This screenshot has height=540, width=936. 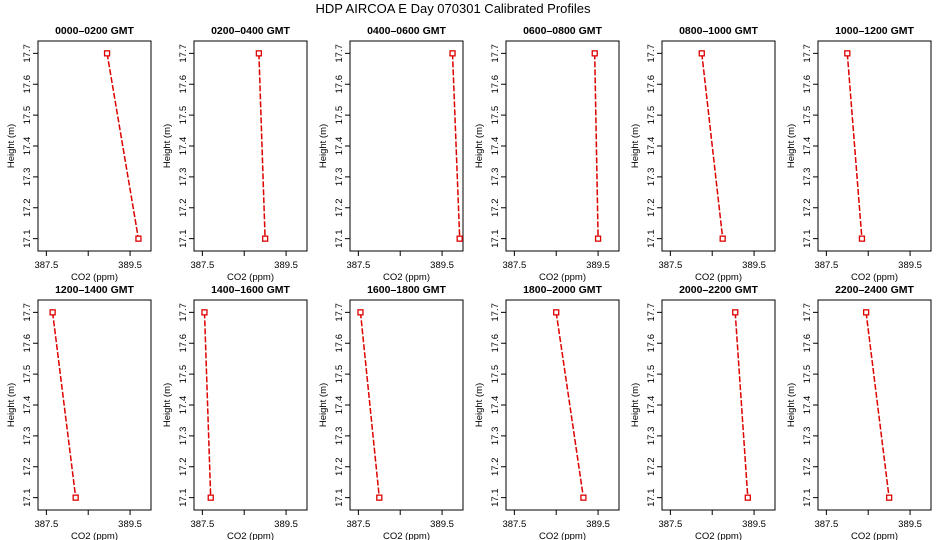 What do you see at coordinates (562, 290) in the screenshot?
I see `panel-title: 1800–2000 GMT` at bounding box center [562, 290].